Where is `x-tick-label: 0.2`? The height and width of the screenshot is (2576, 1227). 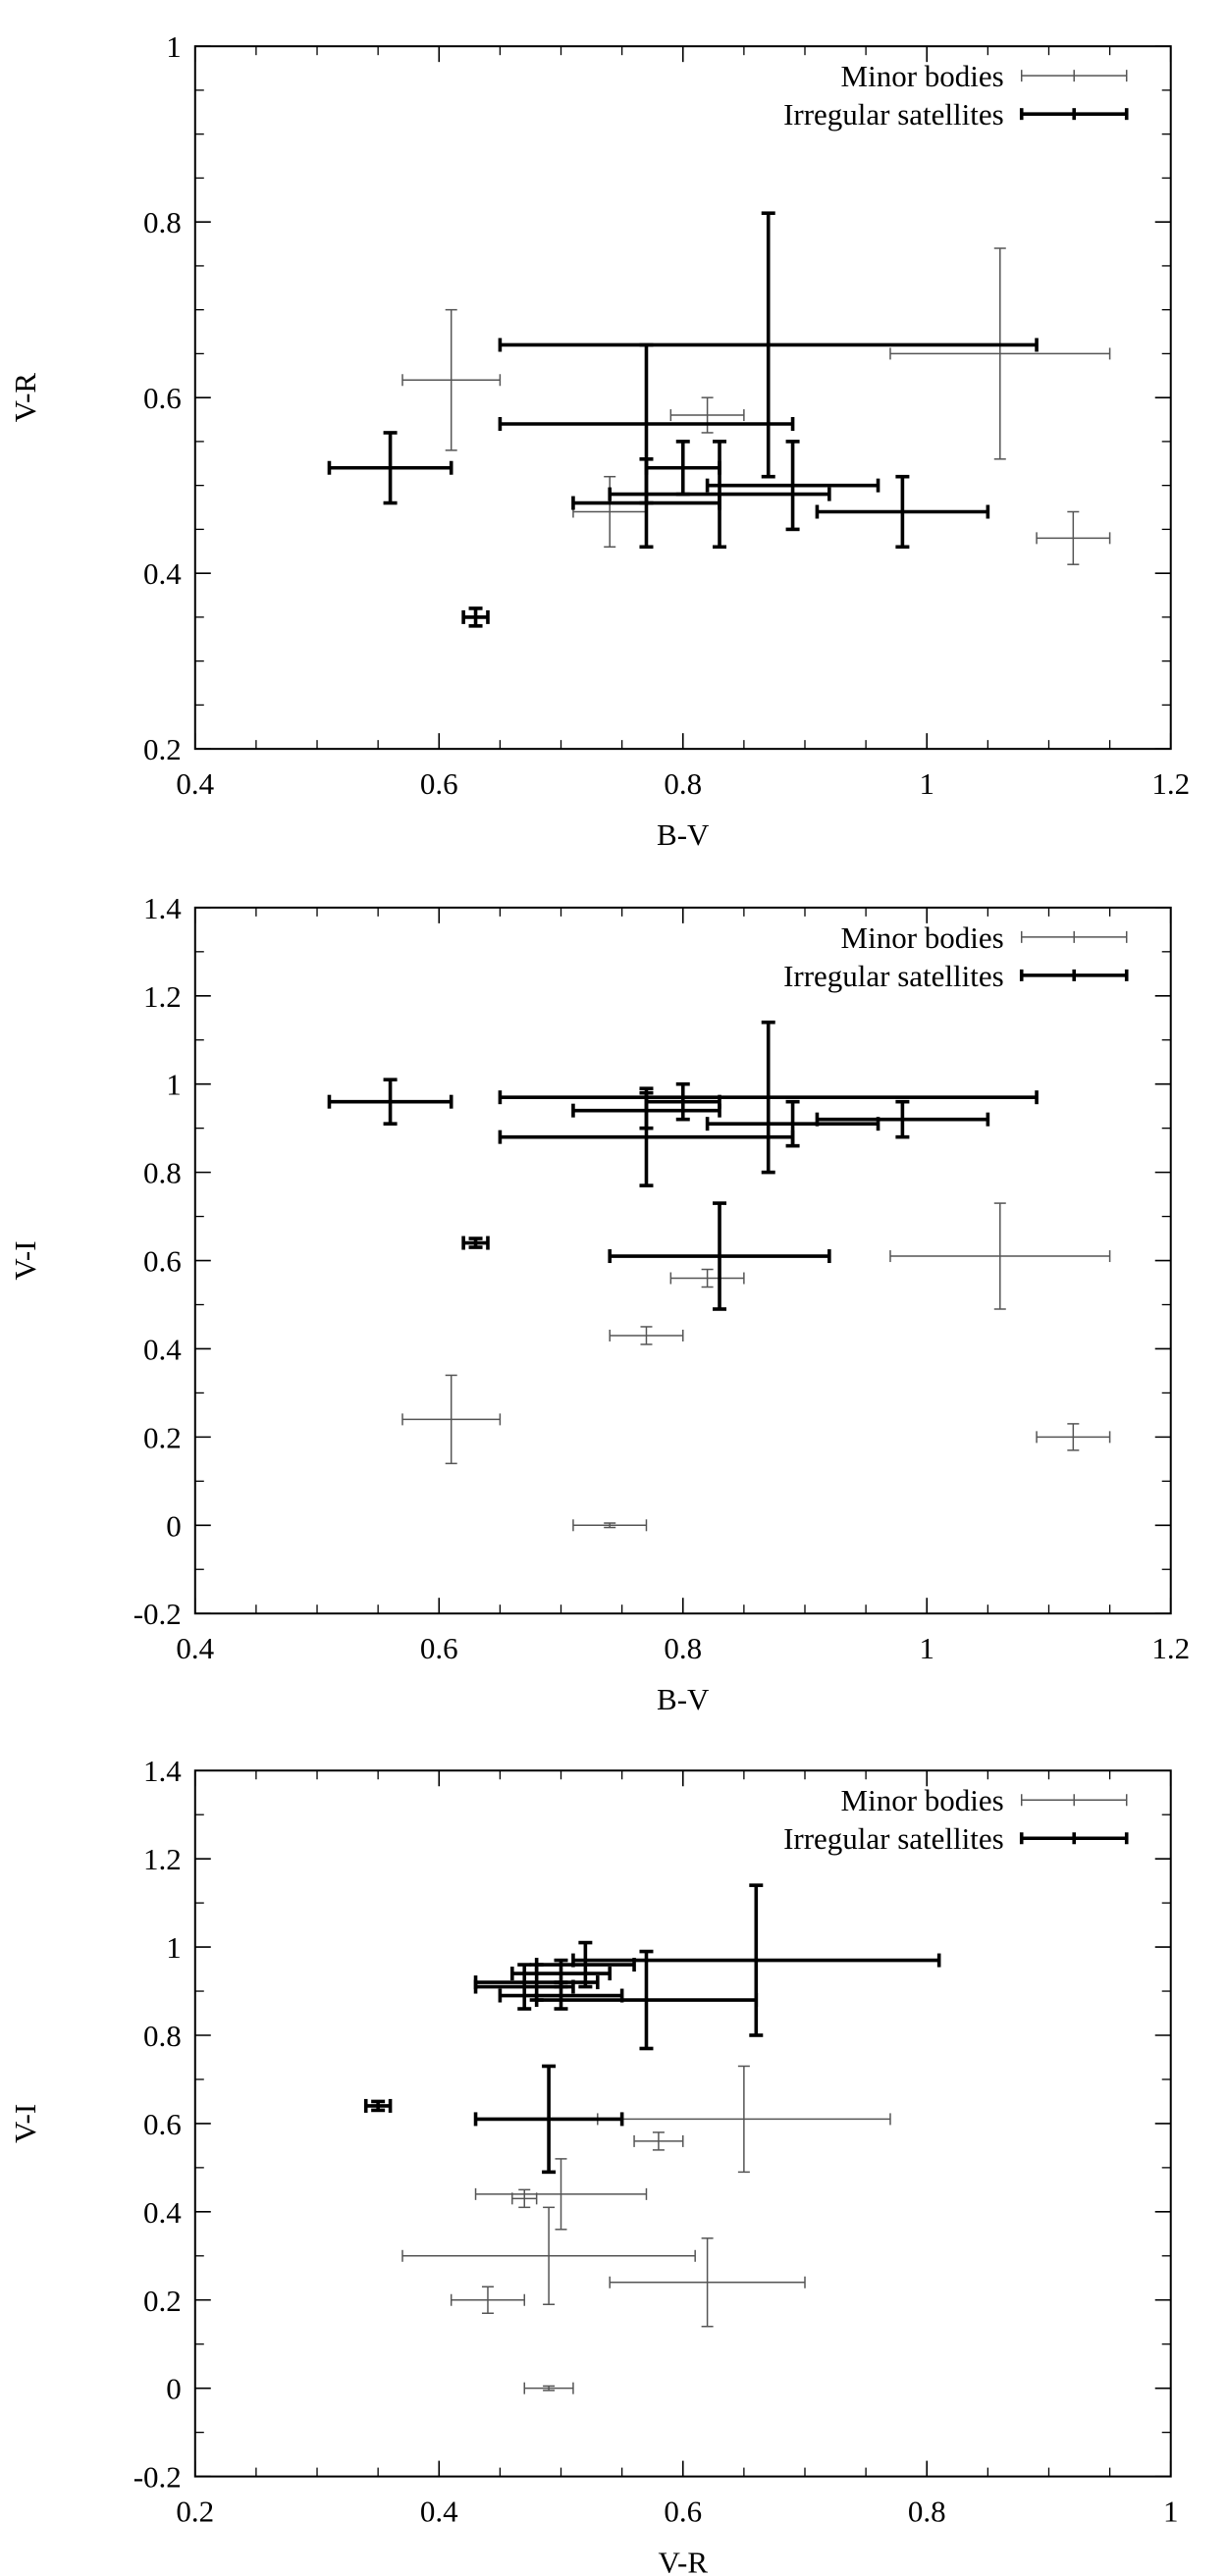
x-tick-label: 0.2 is located at coordinates (195, 2512).